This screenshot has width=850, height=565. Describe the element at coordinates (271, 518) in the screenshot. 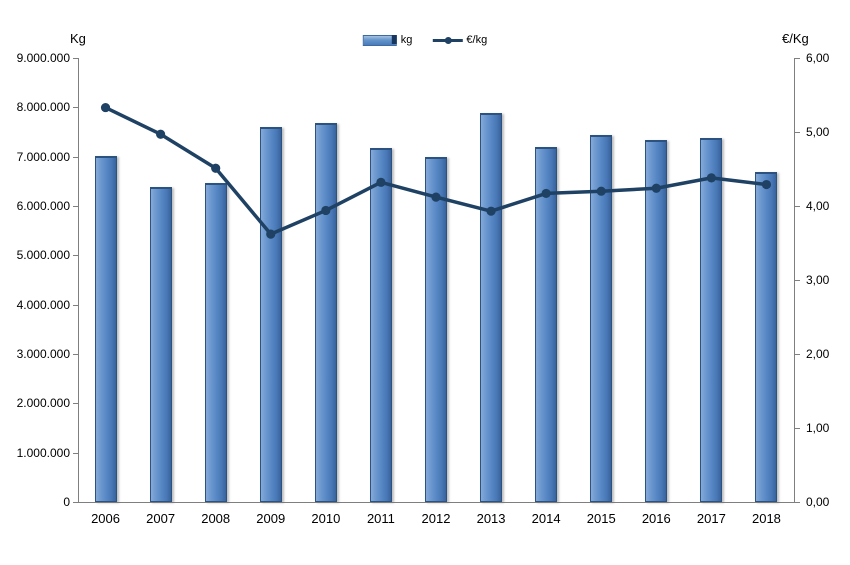

I see `x-axis-label: 2009` at that location.